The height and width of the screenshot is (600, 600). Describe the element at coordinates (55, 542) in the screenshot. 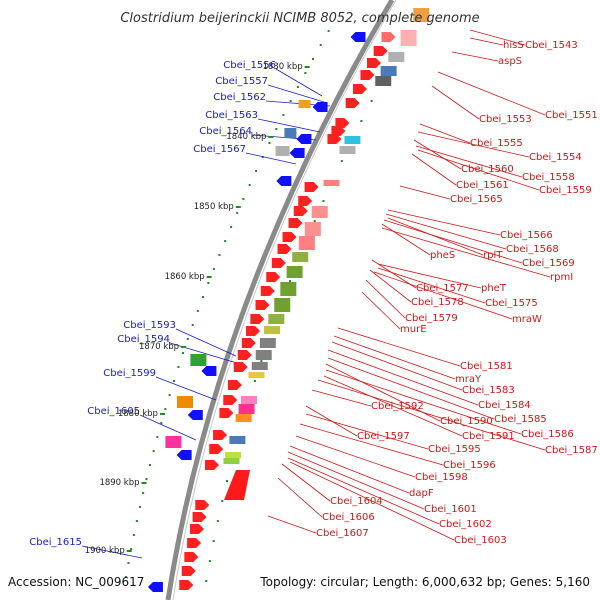

I see `gene-label-reverse: Cbei_1615` at that location.